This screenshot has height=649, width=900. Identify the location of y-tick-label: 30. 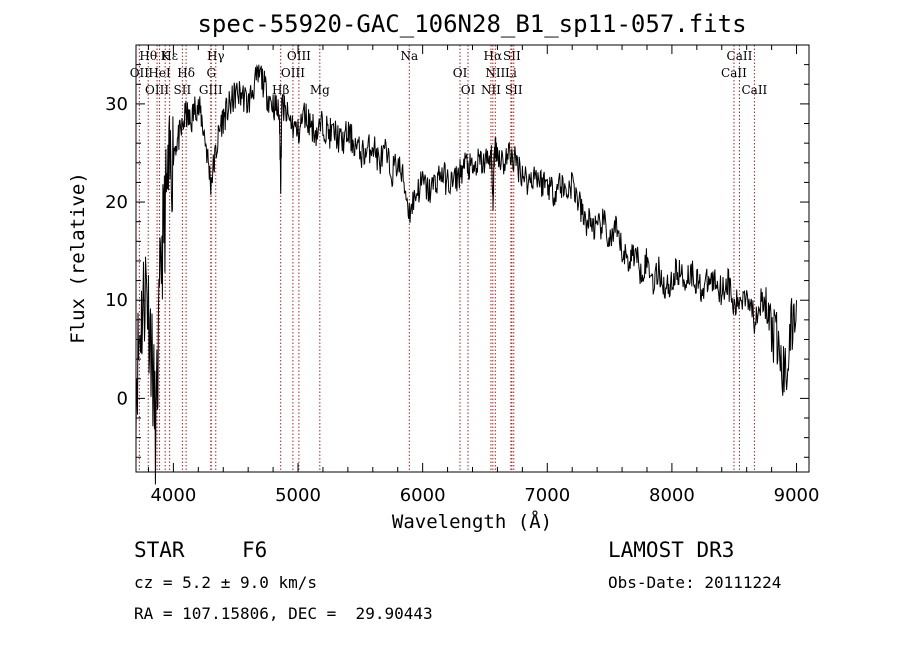
(116, 104).